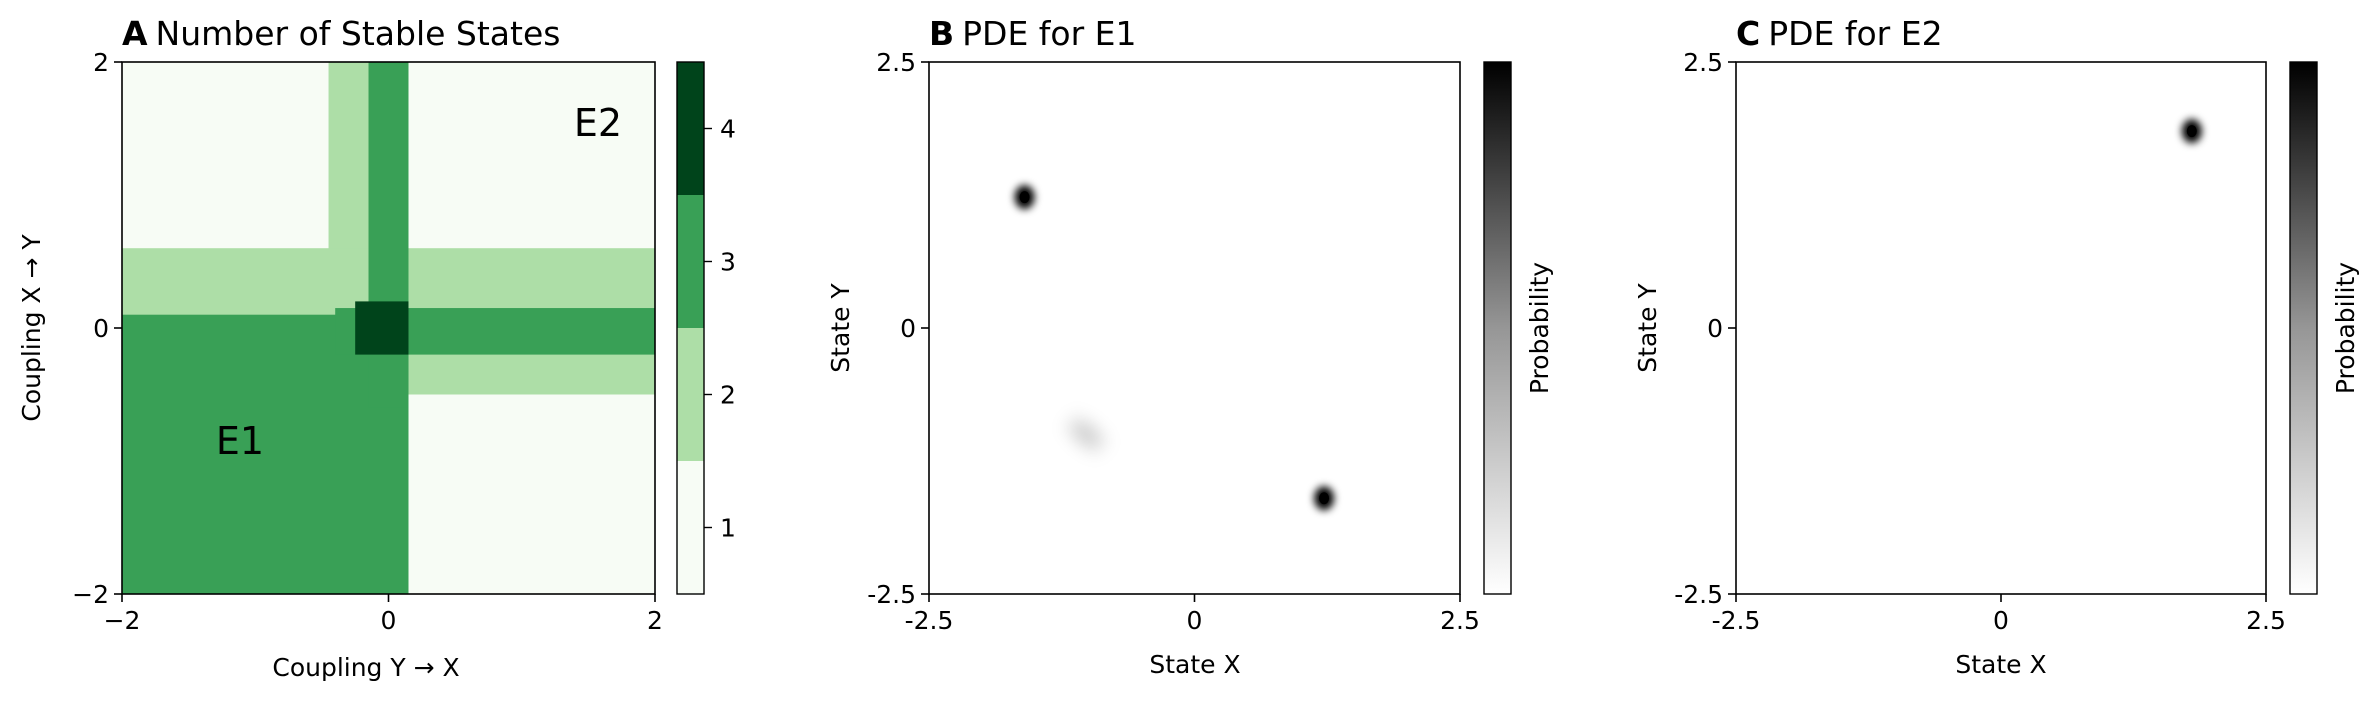  What do you see at coordinates (135, 33) in the screenshot?
I see `panel-a-letter: A` at bounding box center [135, 33].